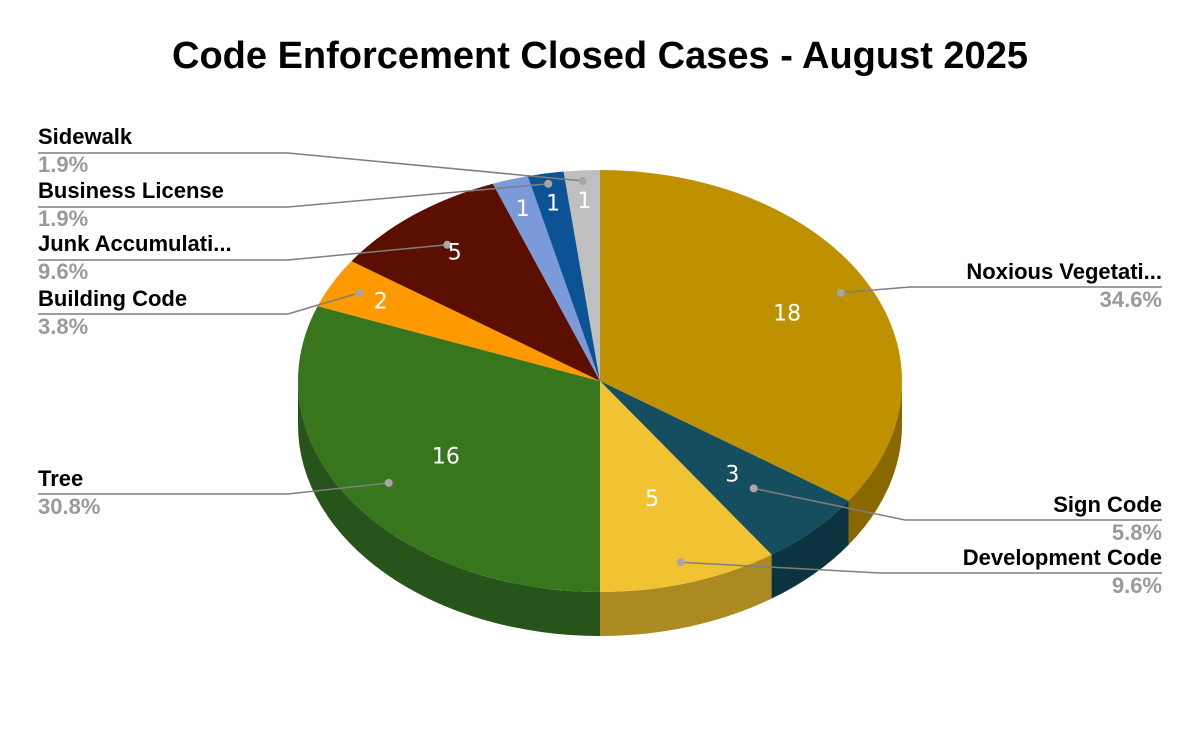  I want to click on category-label: Sidewalk, so click(85, 136).